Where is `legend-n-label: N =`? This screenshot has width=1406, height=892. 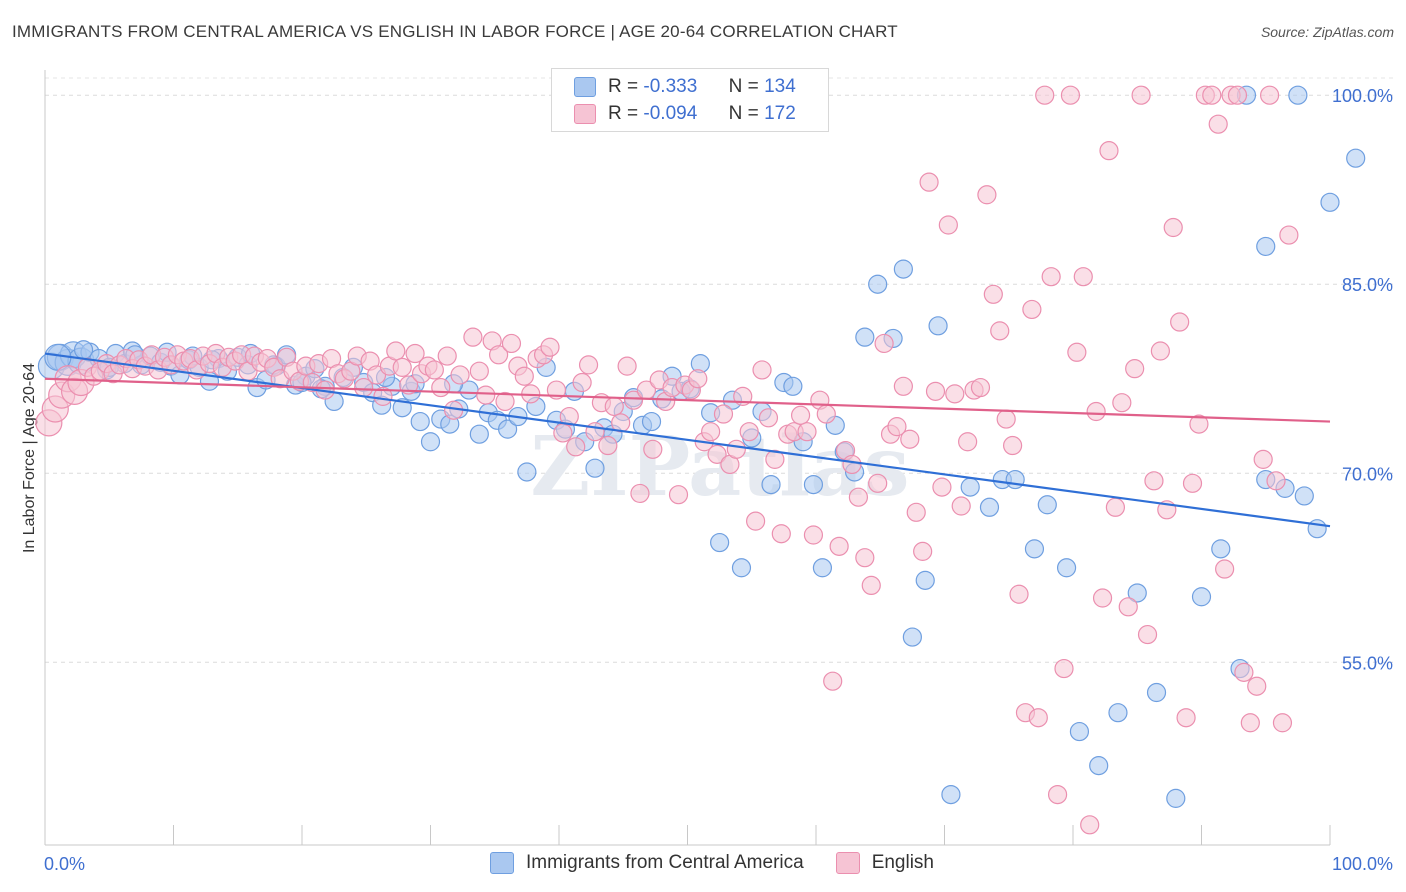 legend-n-label: N = is located at coordinates (743, 113).